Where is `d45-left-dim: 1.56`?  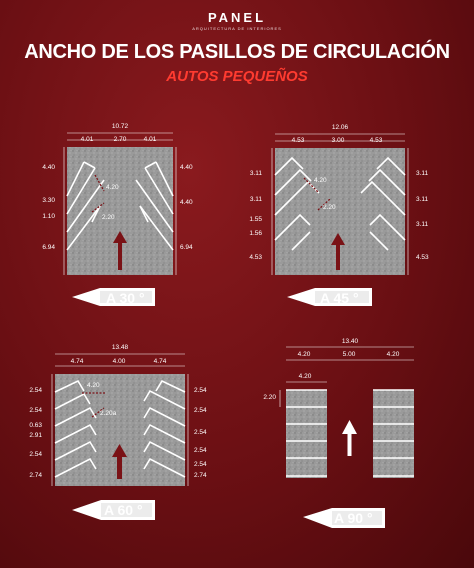
d45-left-dim: 1.56 is located at coordinates (255, 233).